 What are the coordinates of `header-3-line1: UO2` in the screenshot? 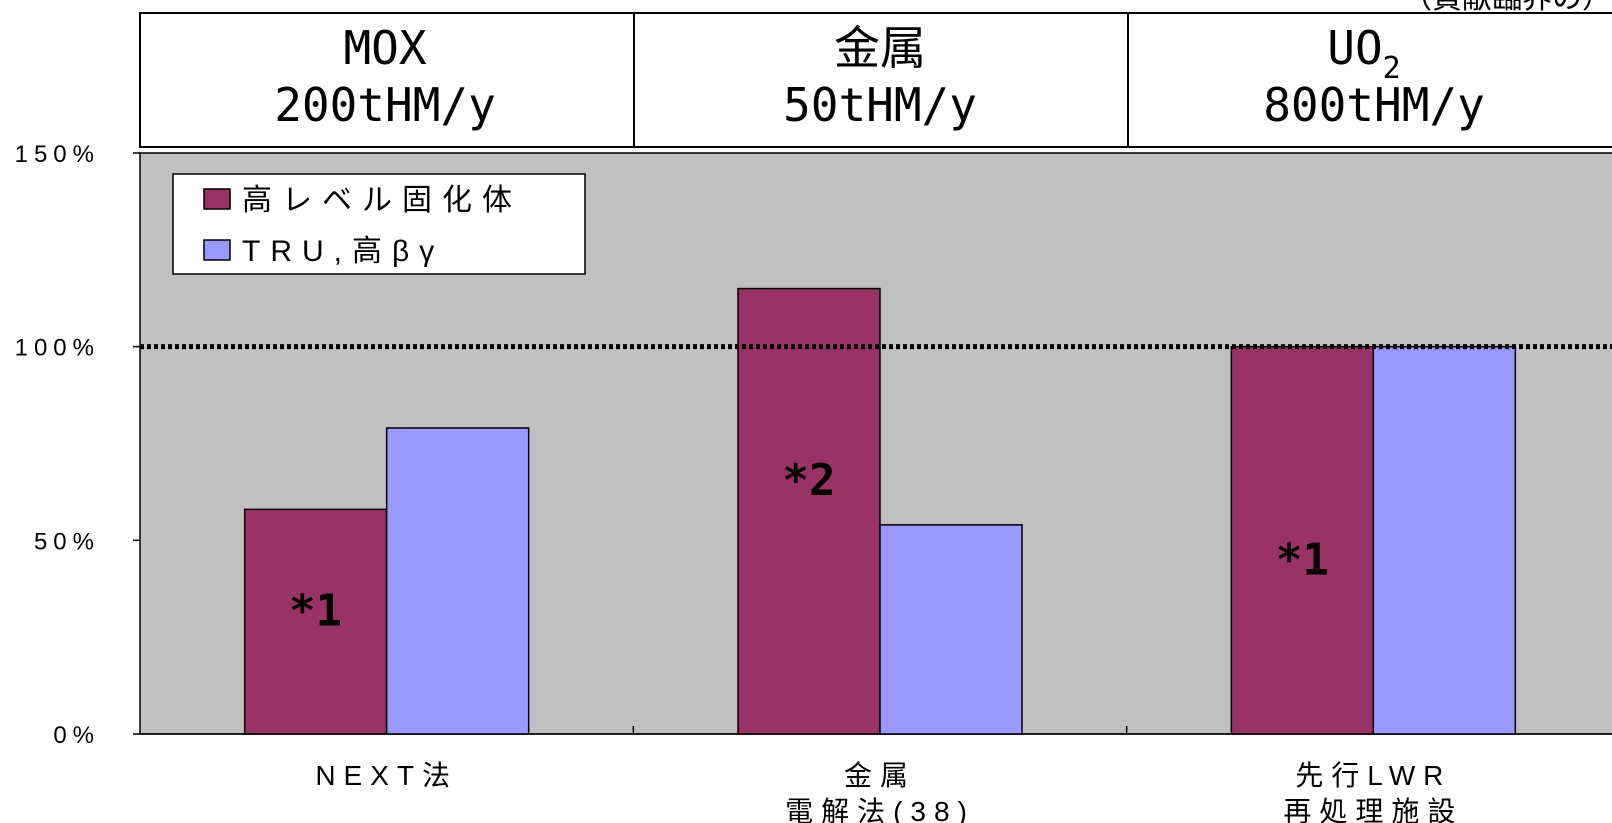 It's located at (1363, 53).